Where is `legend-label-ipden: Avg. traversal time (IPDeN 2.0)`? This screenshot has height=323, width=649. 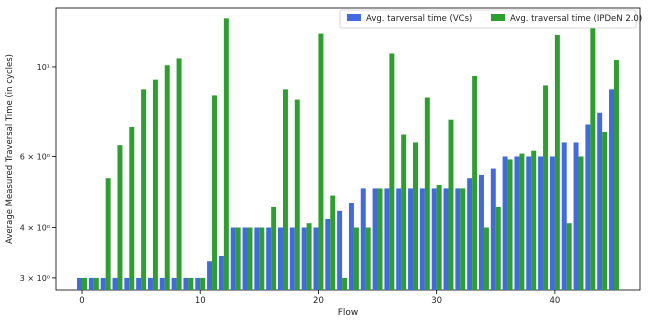
legend-label-ipden: Avg. traversal time (IPDeN 2.0) is located at coordinates (576, 19).